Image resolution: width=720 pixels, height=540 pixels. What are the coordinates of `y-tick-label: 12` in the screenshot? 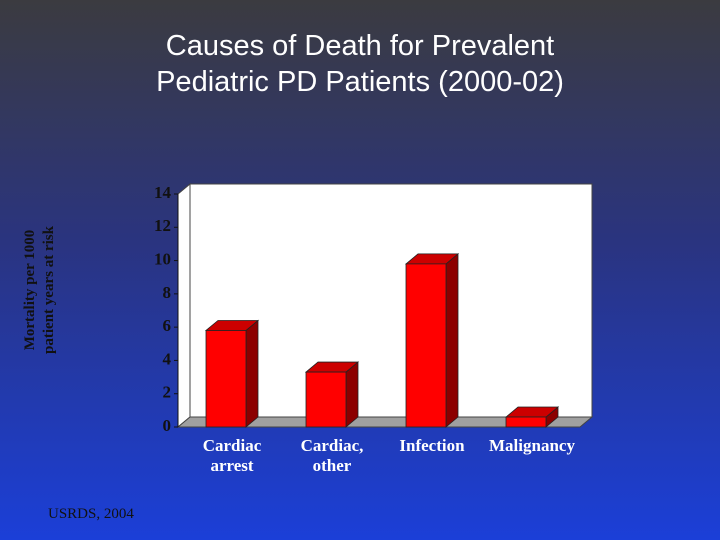 It's located at (162, 225).